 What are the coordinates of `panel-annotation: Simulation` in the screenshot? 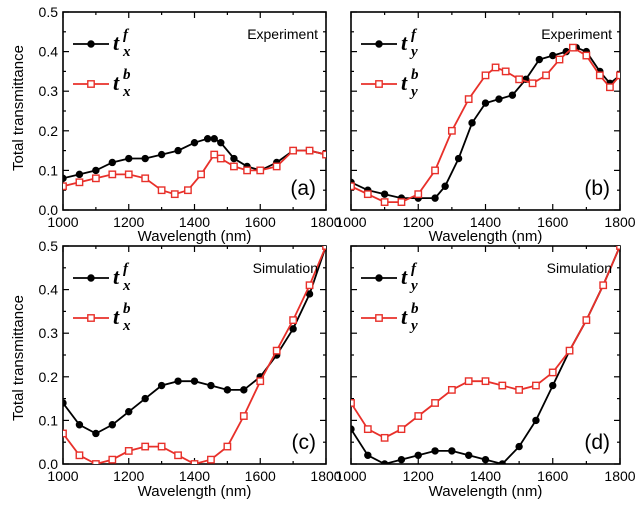 It's located at (285, 268).